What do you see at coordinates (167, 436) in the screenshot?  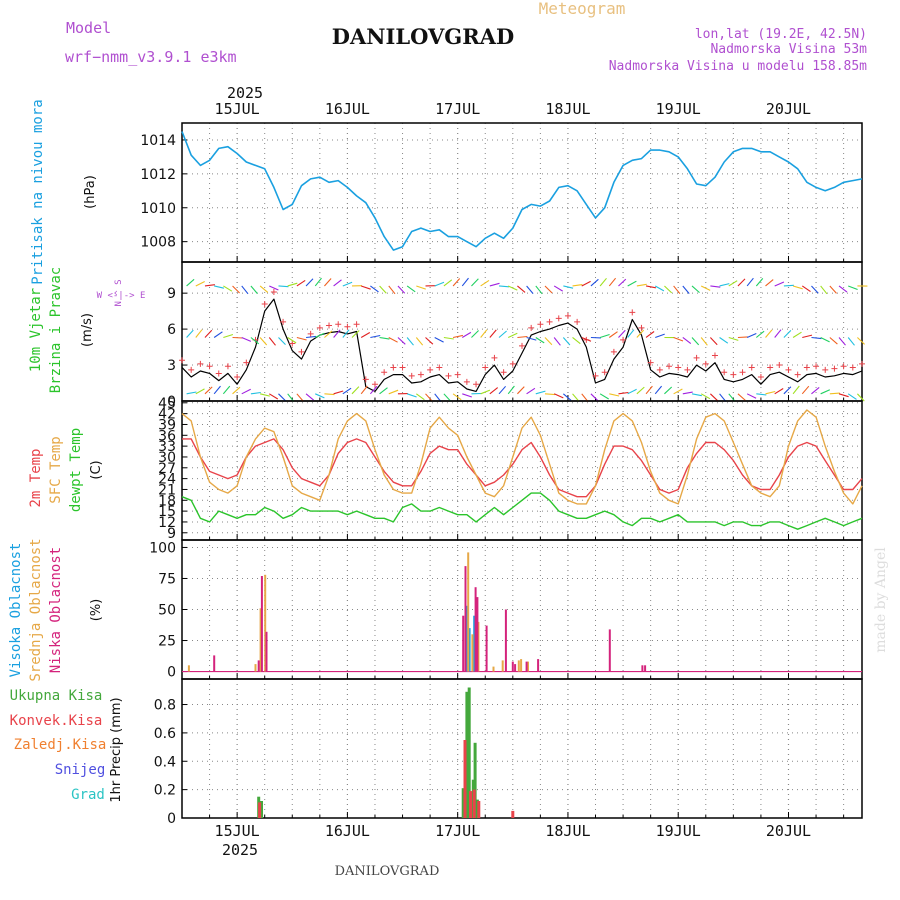 I see `y-tick-label: 36` at bounding box center [167, 436].